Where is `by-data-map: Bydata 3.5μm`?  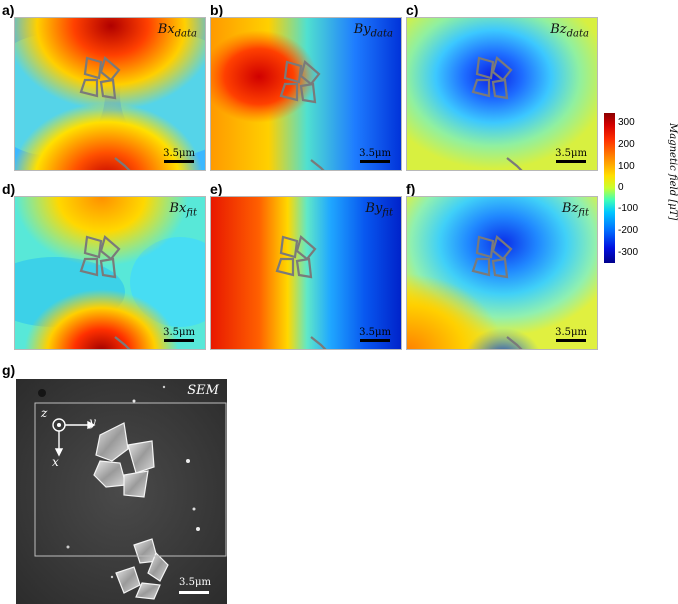
by-data-map: Bydata 3.5μm is located at coordinates (306, 94).